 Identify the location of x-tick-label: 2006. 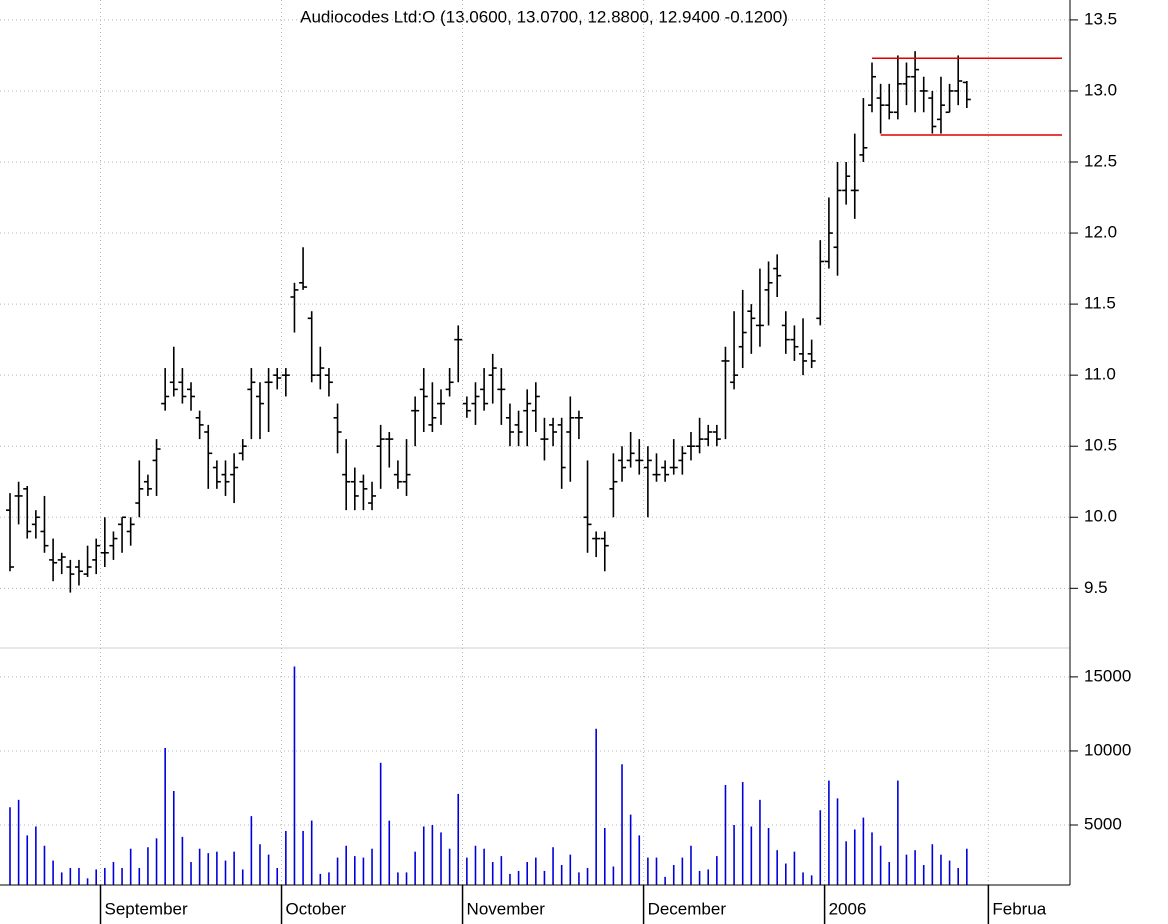
(848, 908).